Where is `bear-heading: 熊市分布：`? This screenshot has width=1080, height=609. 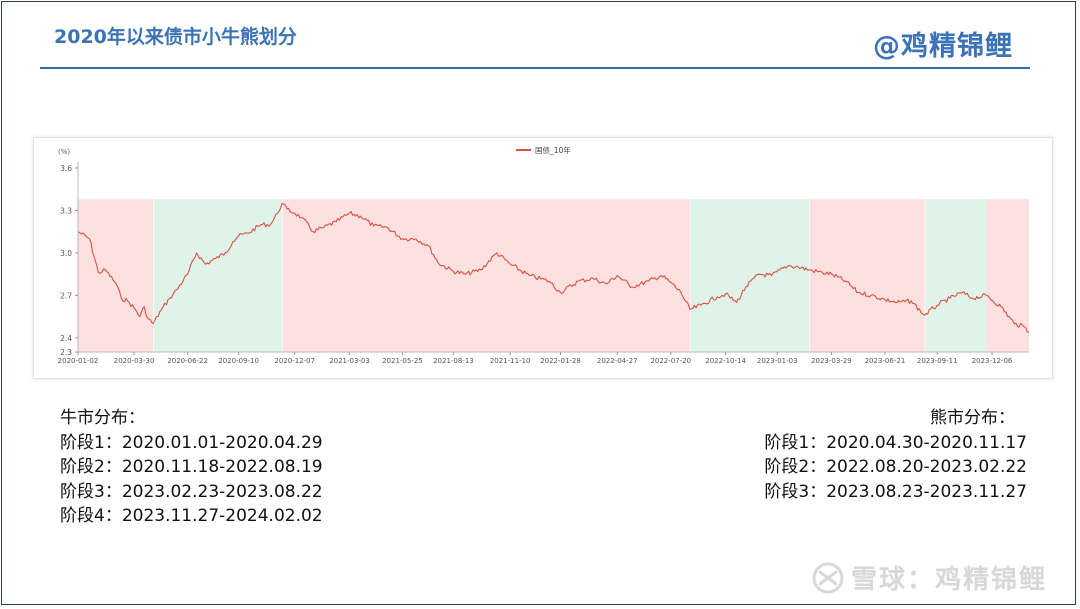 bear-heading: 熊市分布： is located at coordinates (972, 418).